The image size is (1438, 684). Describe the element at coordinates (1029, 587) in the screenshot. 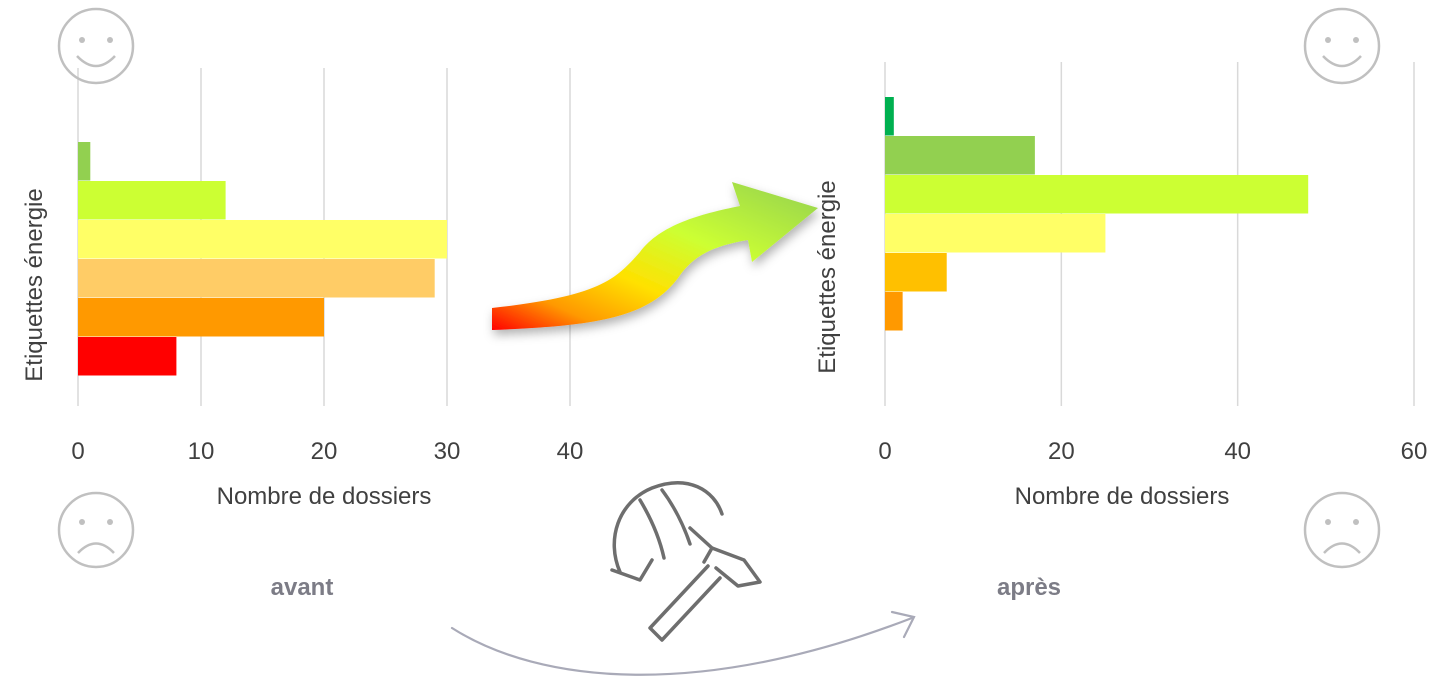

I see `after-label: après` at that location.